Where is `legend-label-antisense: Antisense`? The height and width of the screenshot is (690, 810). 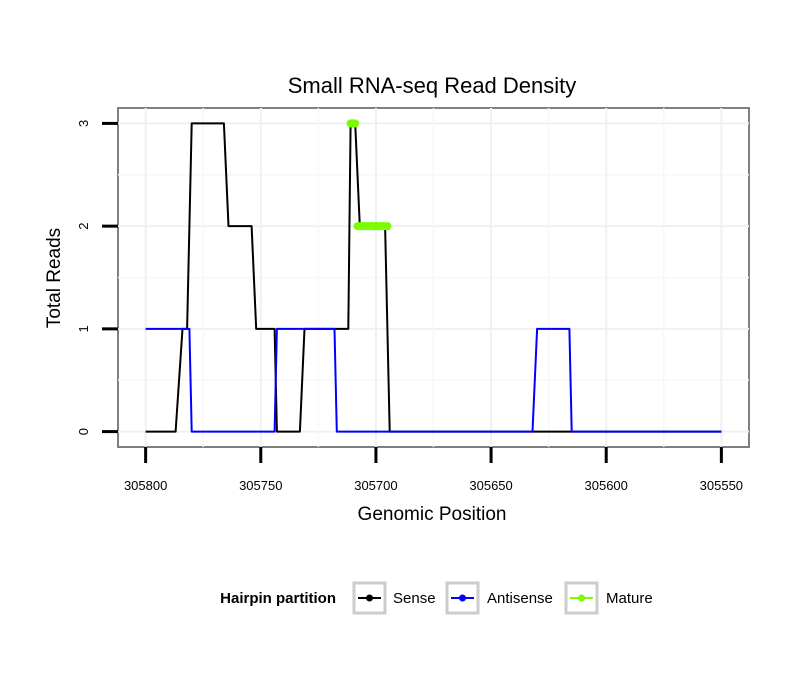 legend-label-antisense: Antisense is located at coordinates (520, 598).